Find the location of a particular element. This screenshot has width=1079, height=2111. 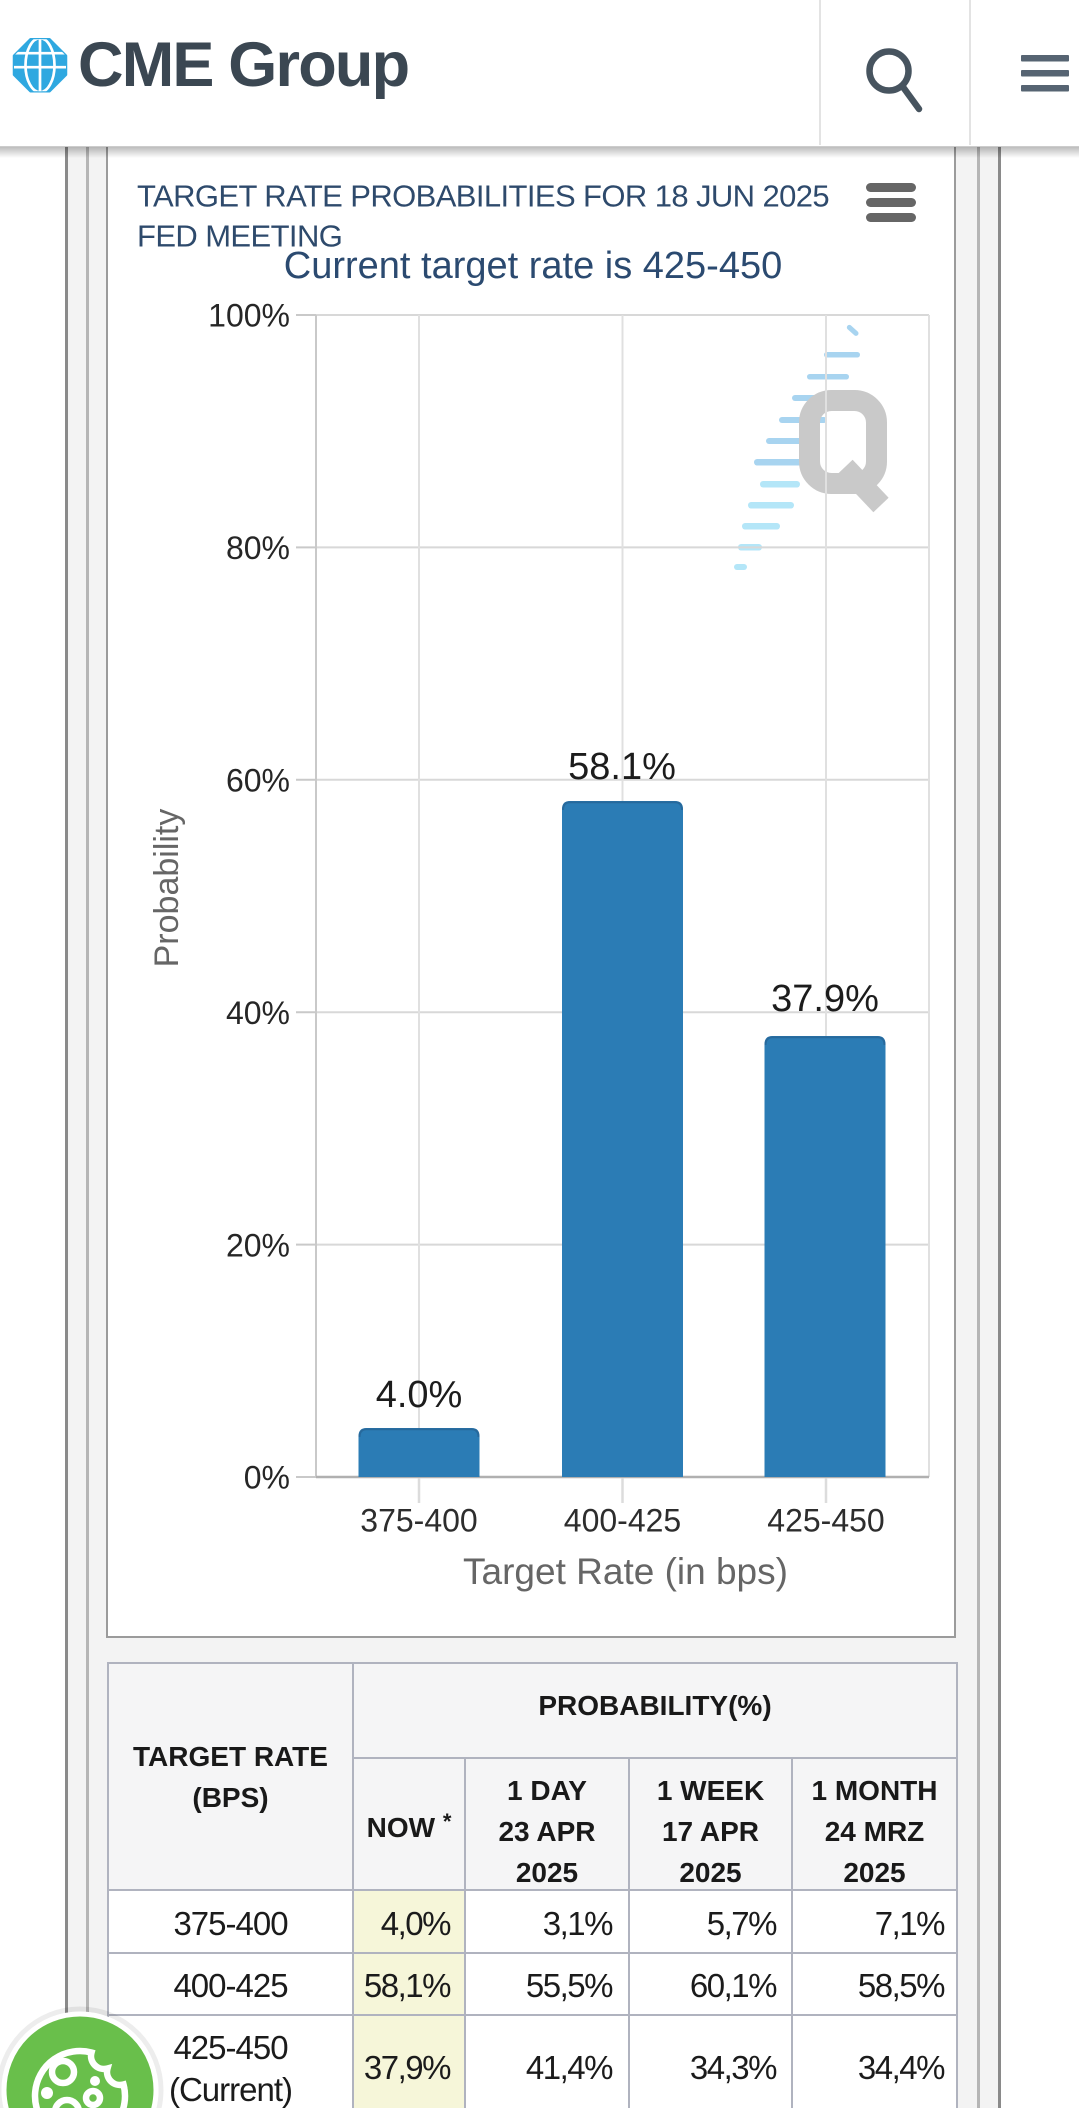

svg-text: 400-425 is located at coordinates (622, 1521).